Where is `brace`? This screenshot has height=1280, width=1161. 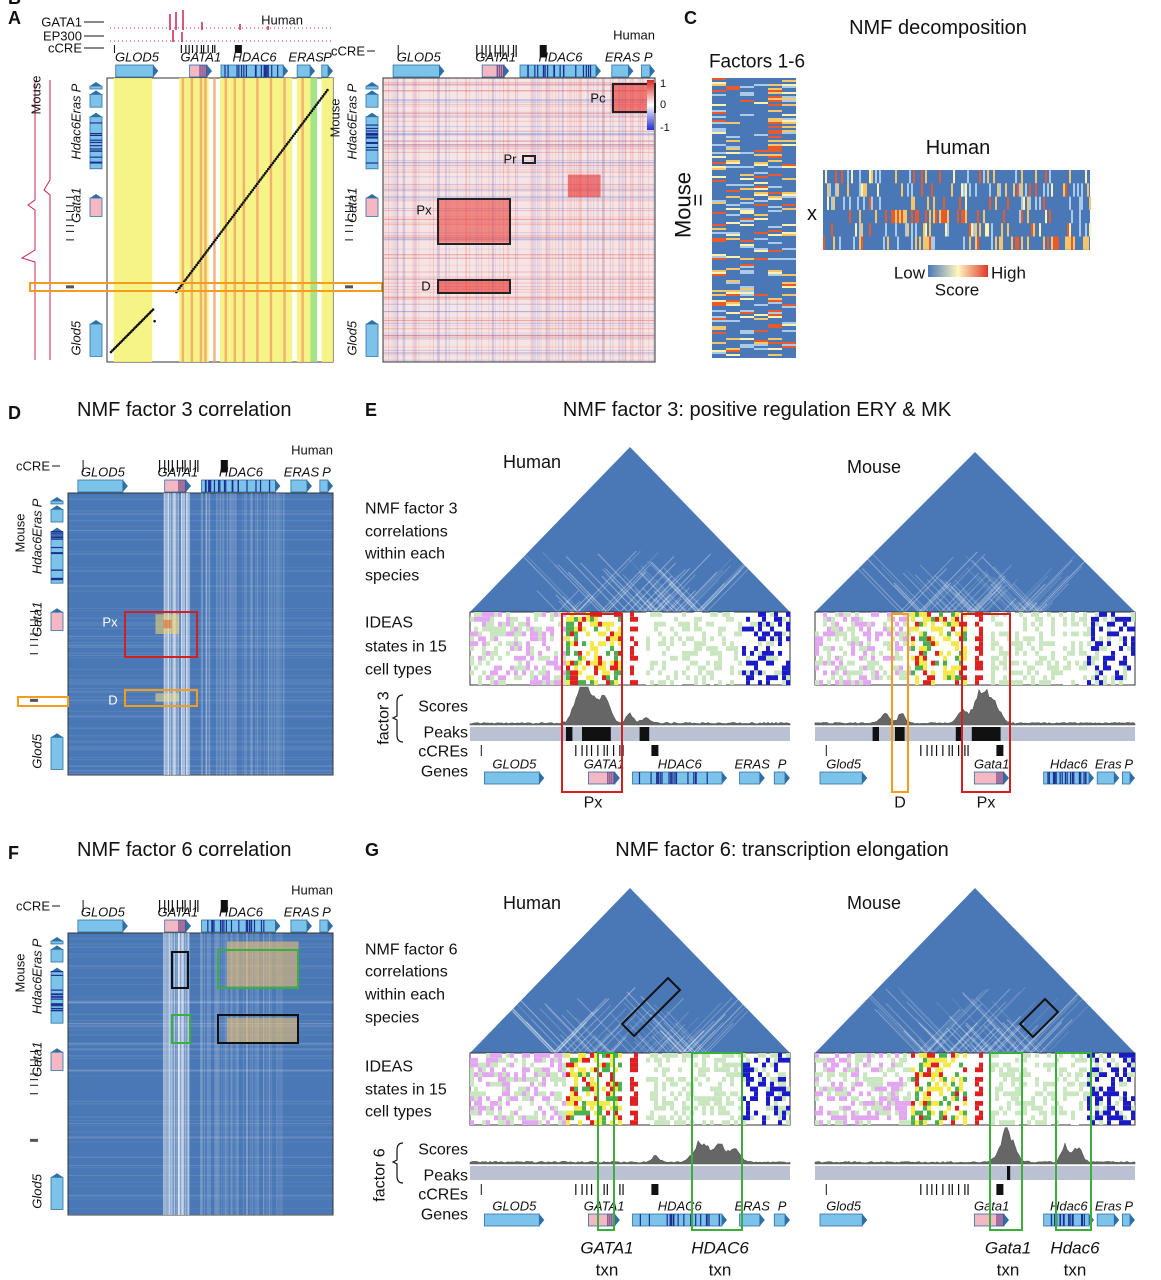 brace is located at coordinates (397, 1163).